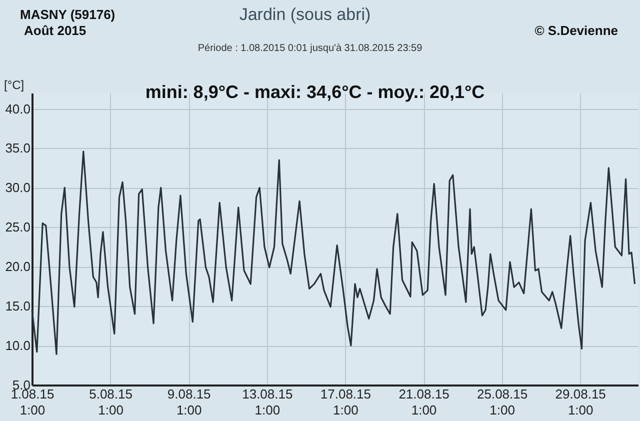 The width and height of the screenshot is (640, 421). What do you see at coordinates (502, 402) in the screenshot?
I see `x-tick-label: 25.08.15 1:00` at bounding box center [502, 402].